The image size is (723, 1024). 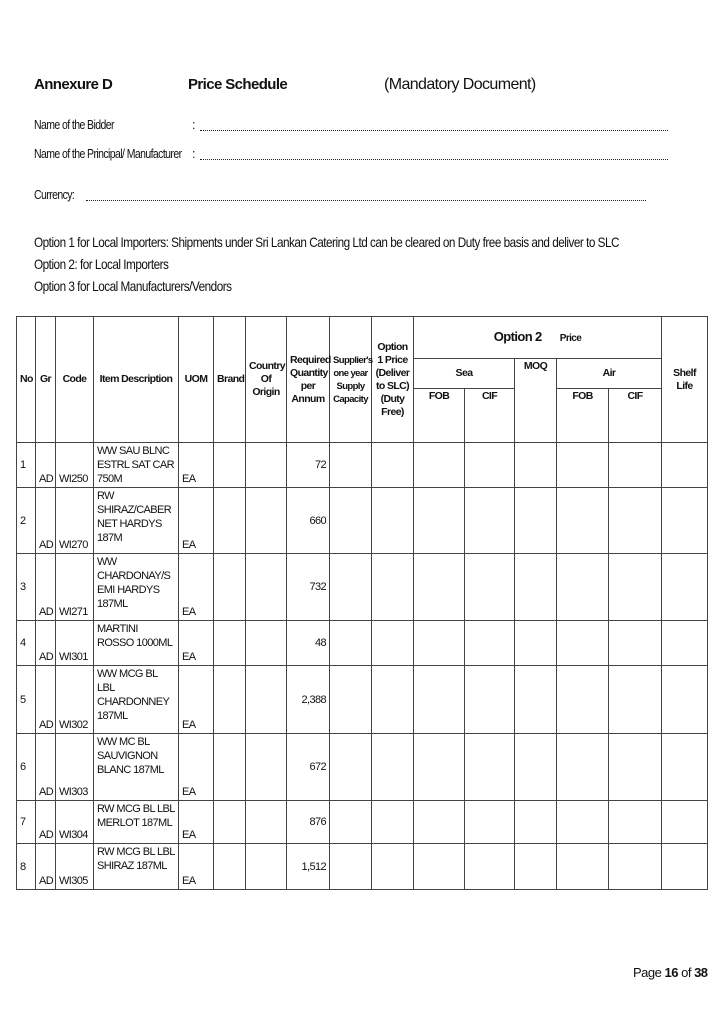 I want to click on item-description: WW MC BL SAUVIGNON BLANC 187ML, so click(x=136, y=767).